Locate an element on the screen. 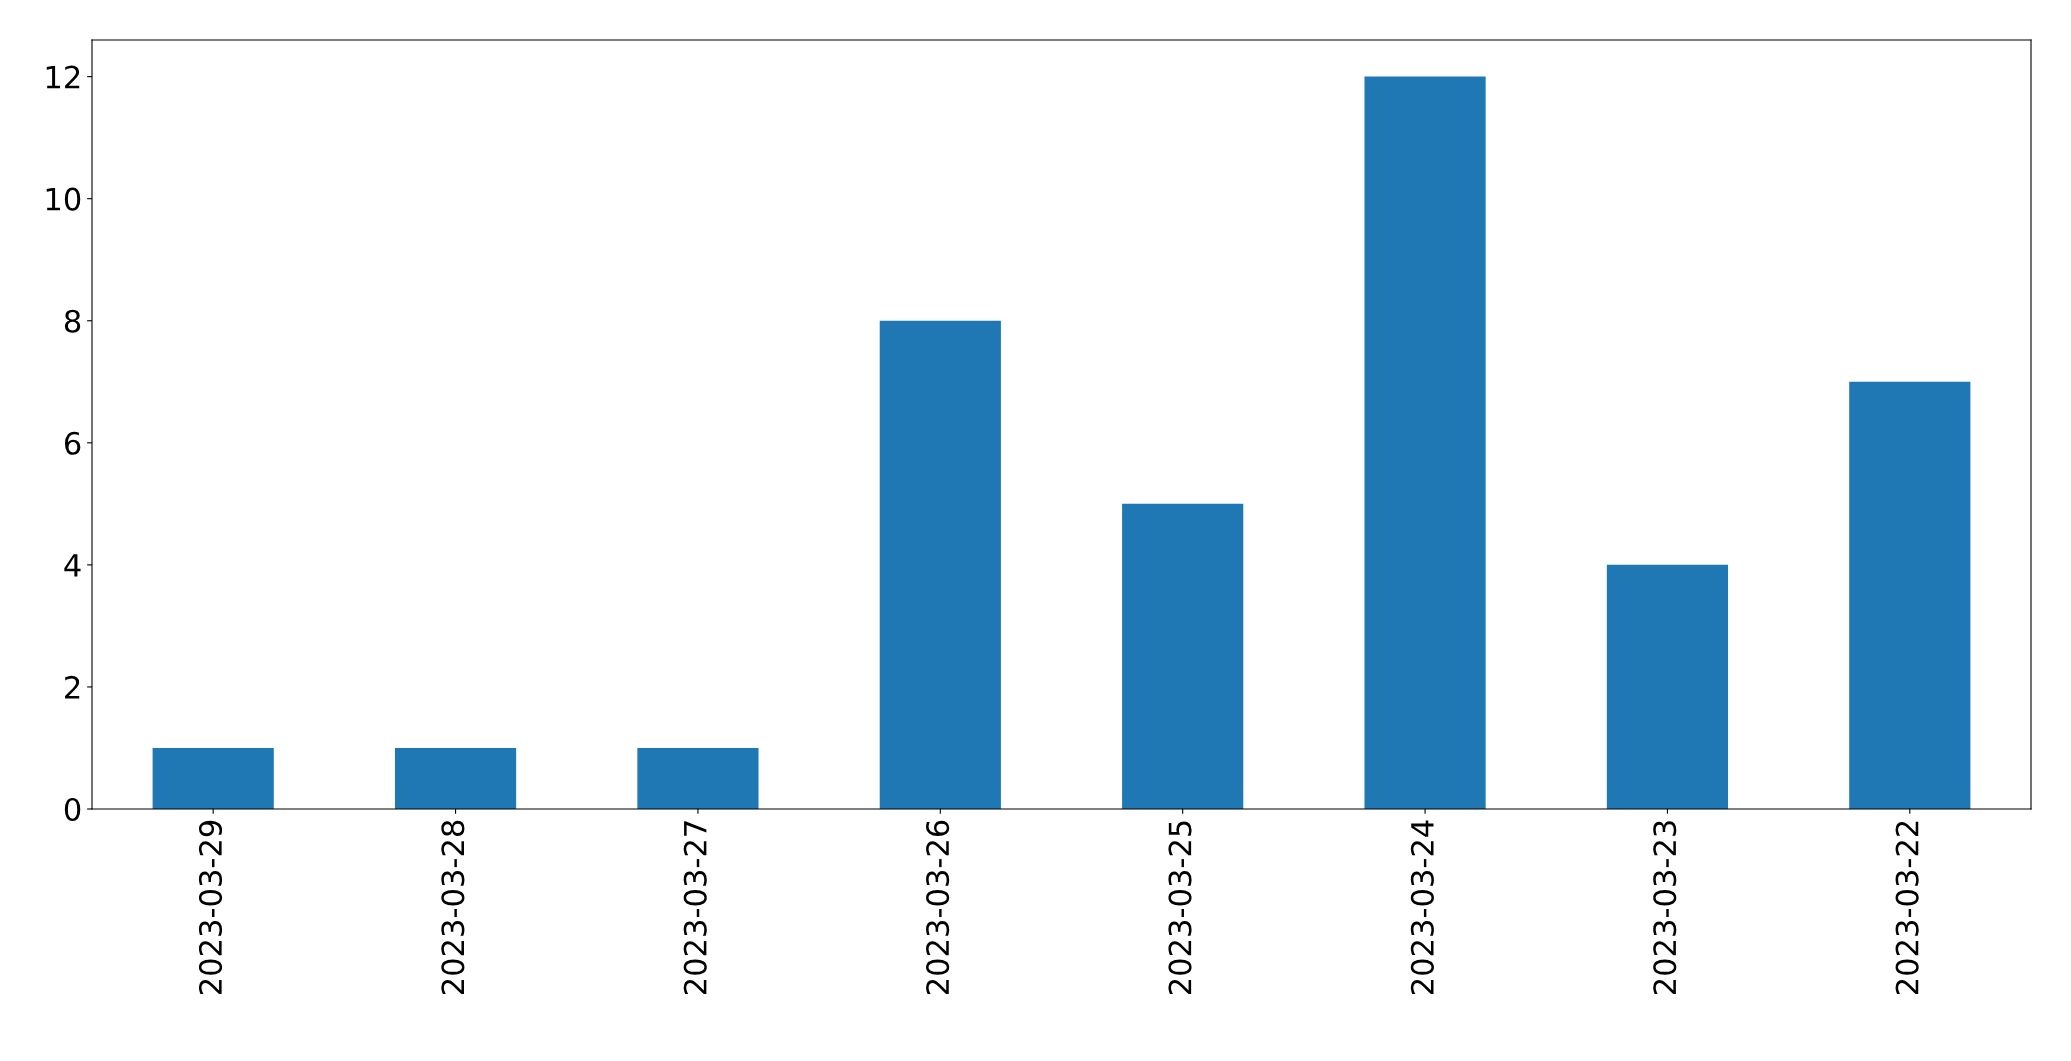  x-tick-label: 2023-03-23 is located at coordinates (1665, 908).